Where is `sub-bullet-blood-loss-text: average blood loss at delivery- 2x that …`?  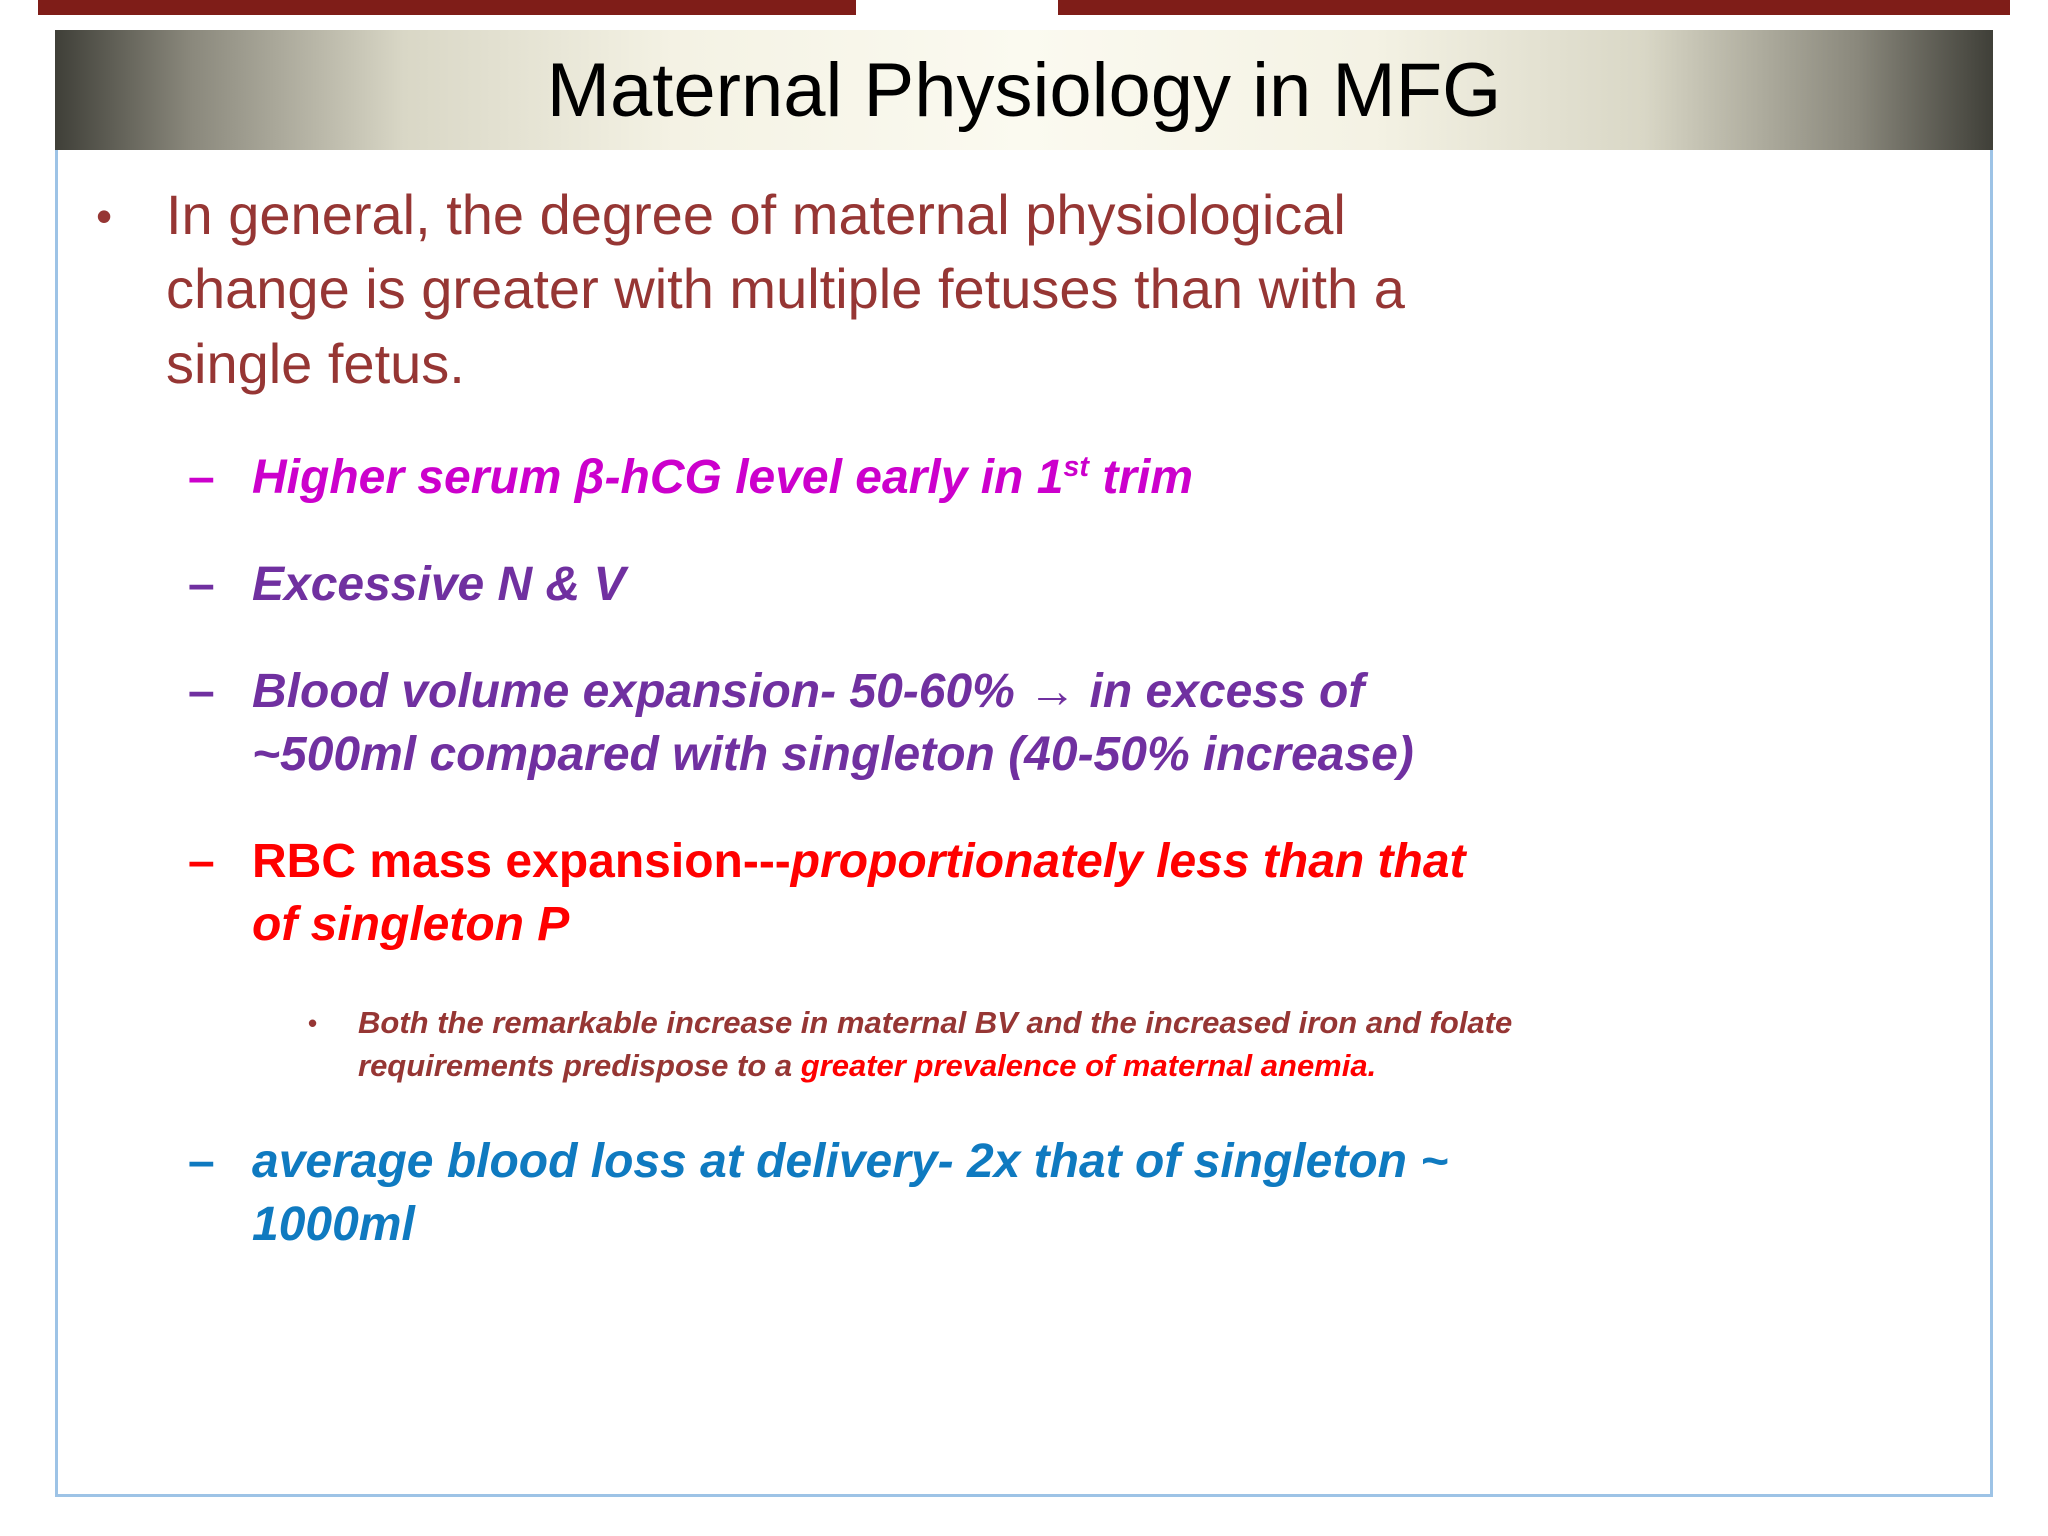
sub-bullet-blood-loss-text: average blood loss at delivery- 2x that … is located at coordinates (850, 1193).